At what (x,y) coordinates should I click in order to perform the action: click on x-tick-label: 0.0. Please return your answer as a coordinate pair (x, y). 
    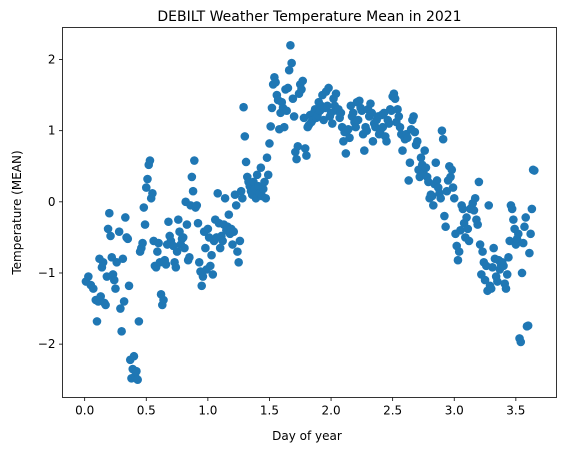
    Looking at the image, I should click on (84, 411).